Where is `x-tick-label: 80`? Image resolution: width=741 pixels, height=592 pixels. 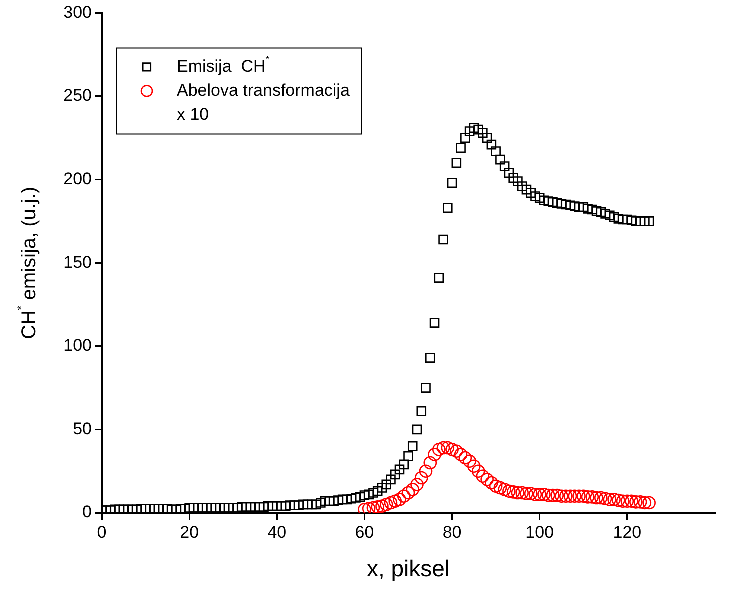
x-tick-label: 80 is located at coordinates (452, 532).